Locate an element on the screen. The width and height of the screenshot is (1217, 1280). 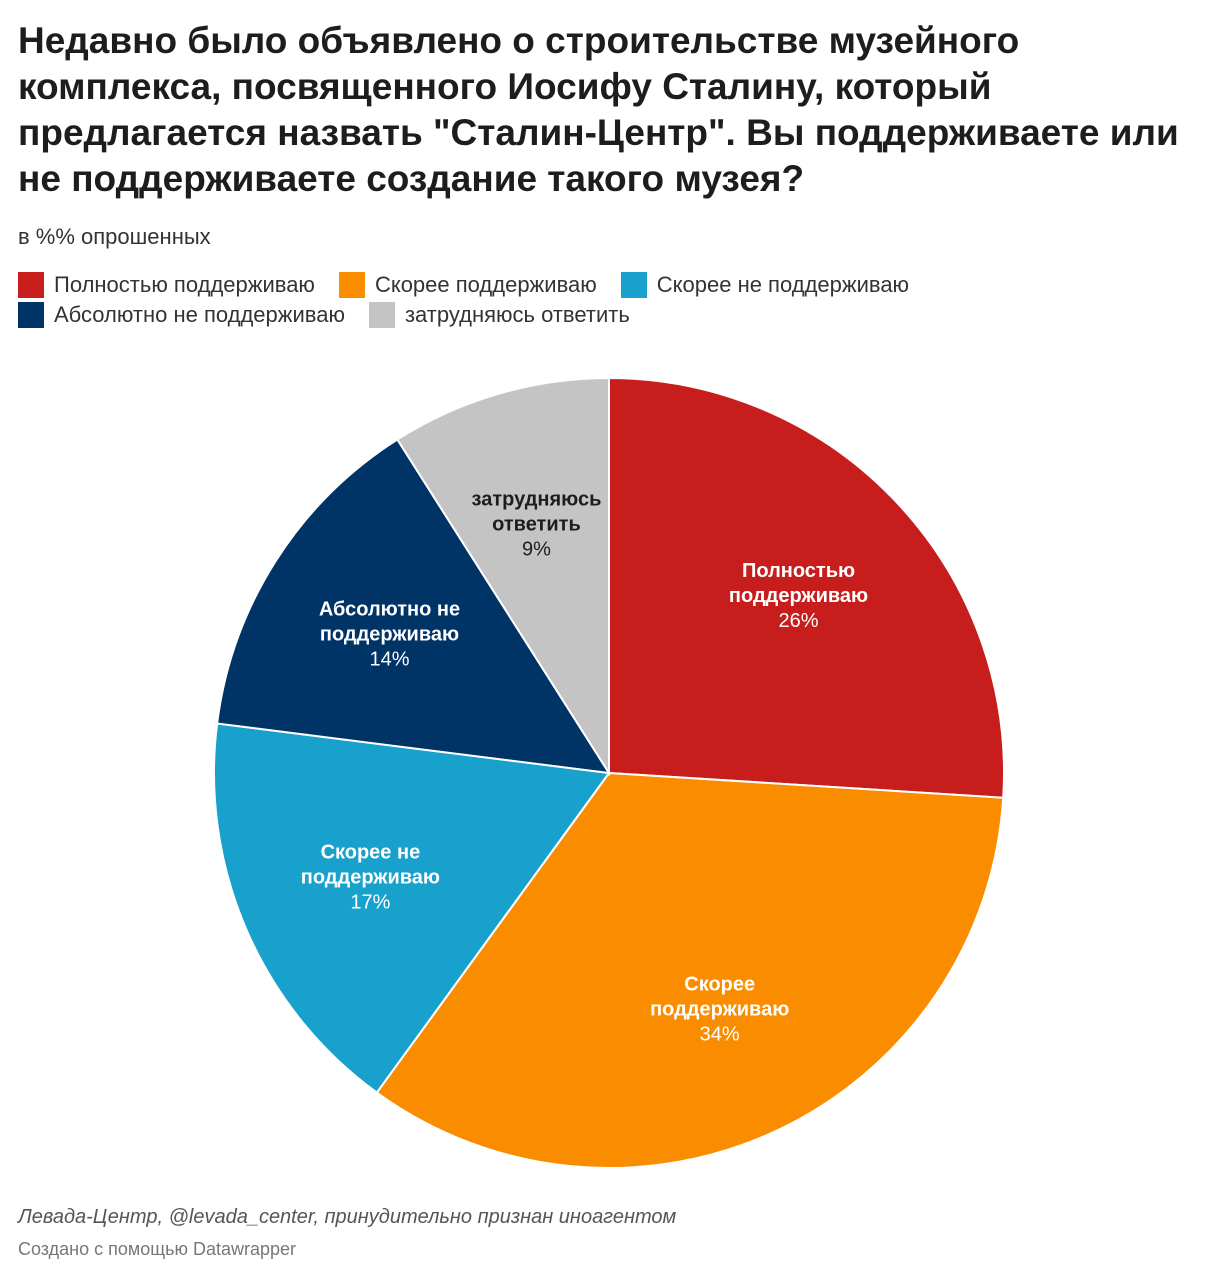
legend-label: Скорее поддерживаю is located at coordinates (485, 284).